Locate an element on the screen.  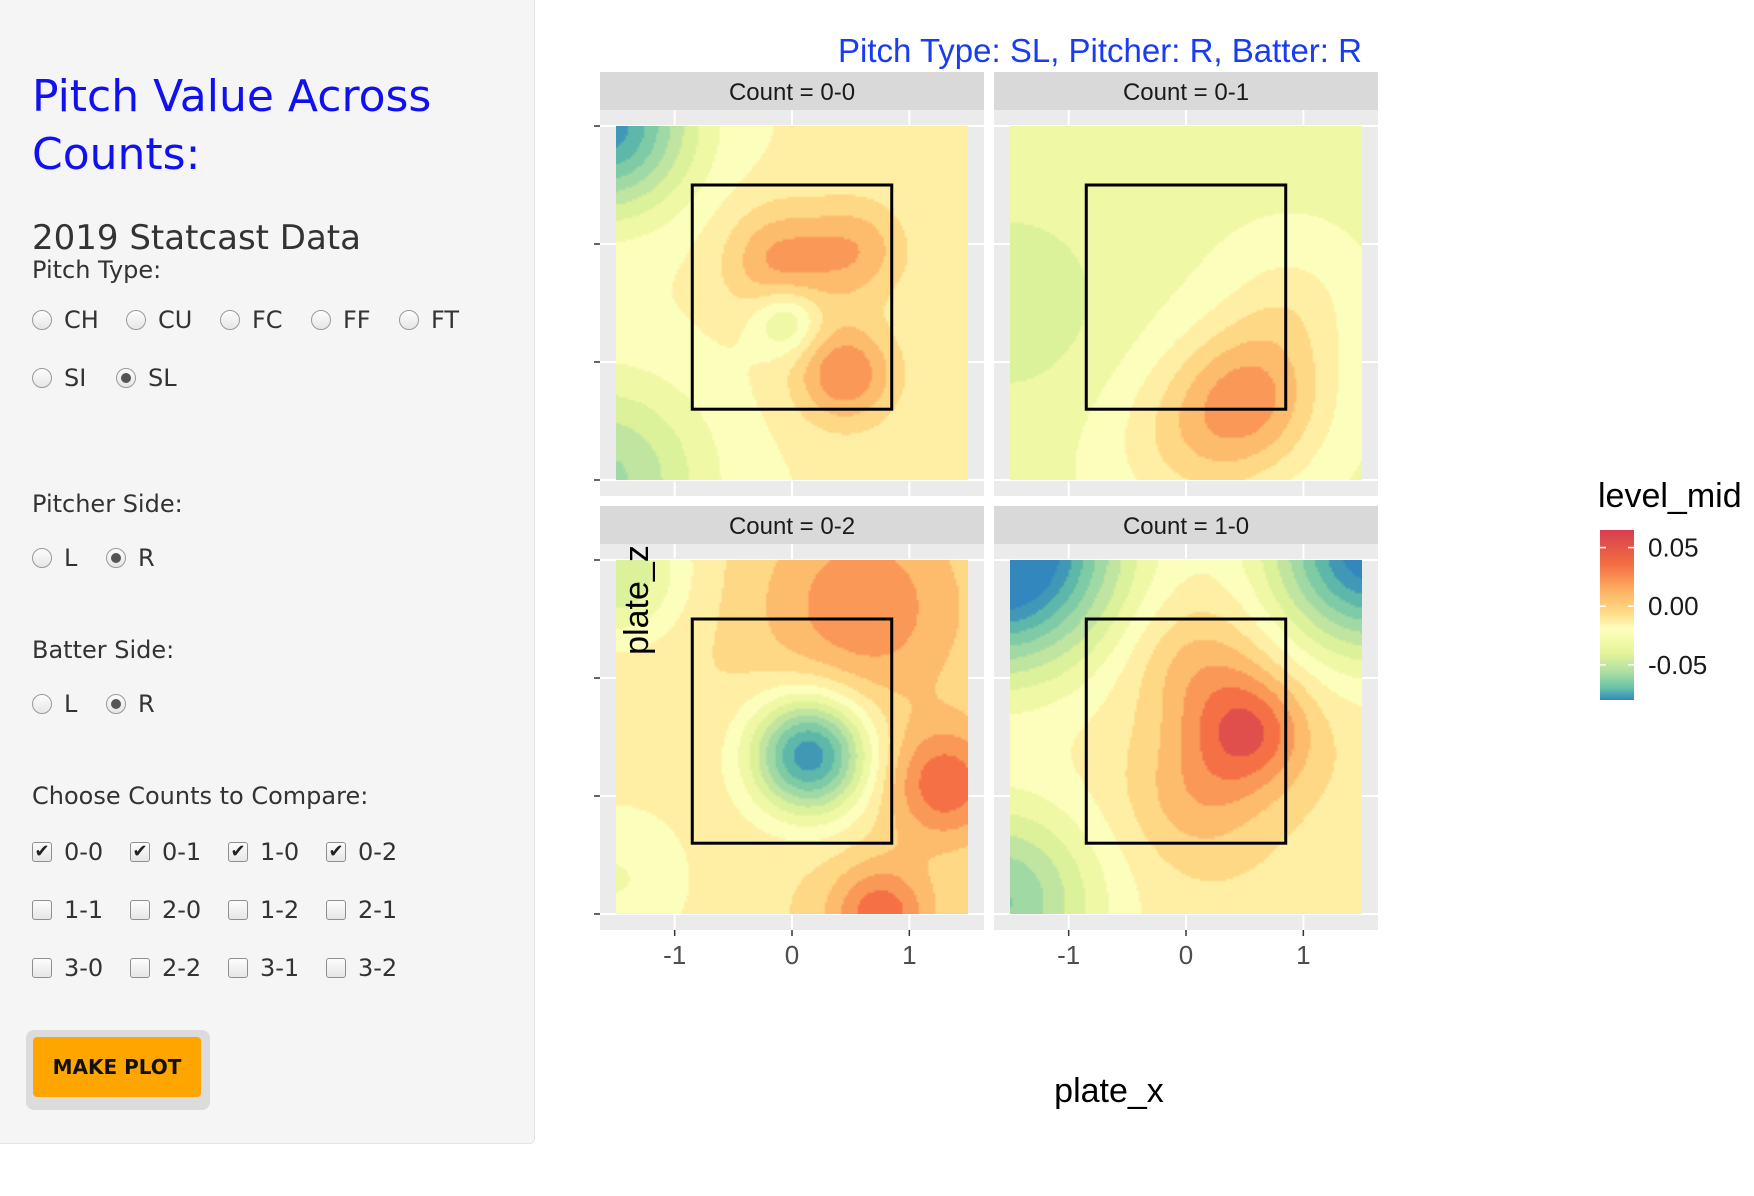
pitcher-side-row: L R is located at coordinates (93, 558).